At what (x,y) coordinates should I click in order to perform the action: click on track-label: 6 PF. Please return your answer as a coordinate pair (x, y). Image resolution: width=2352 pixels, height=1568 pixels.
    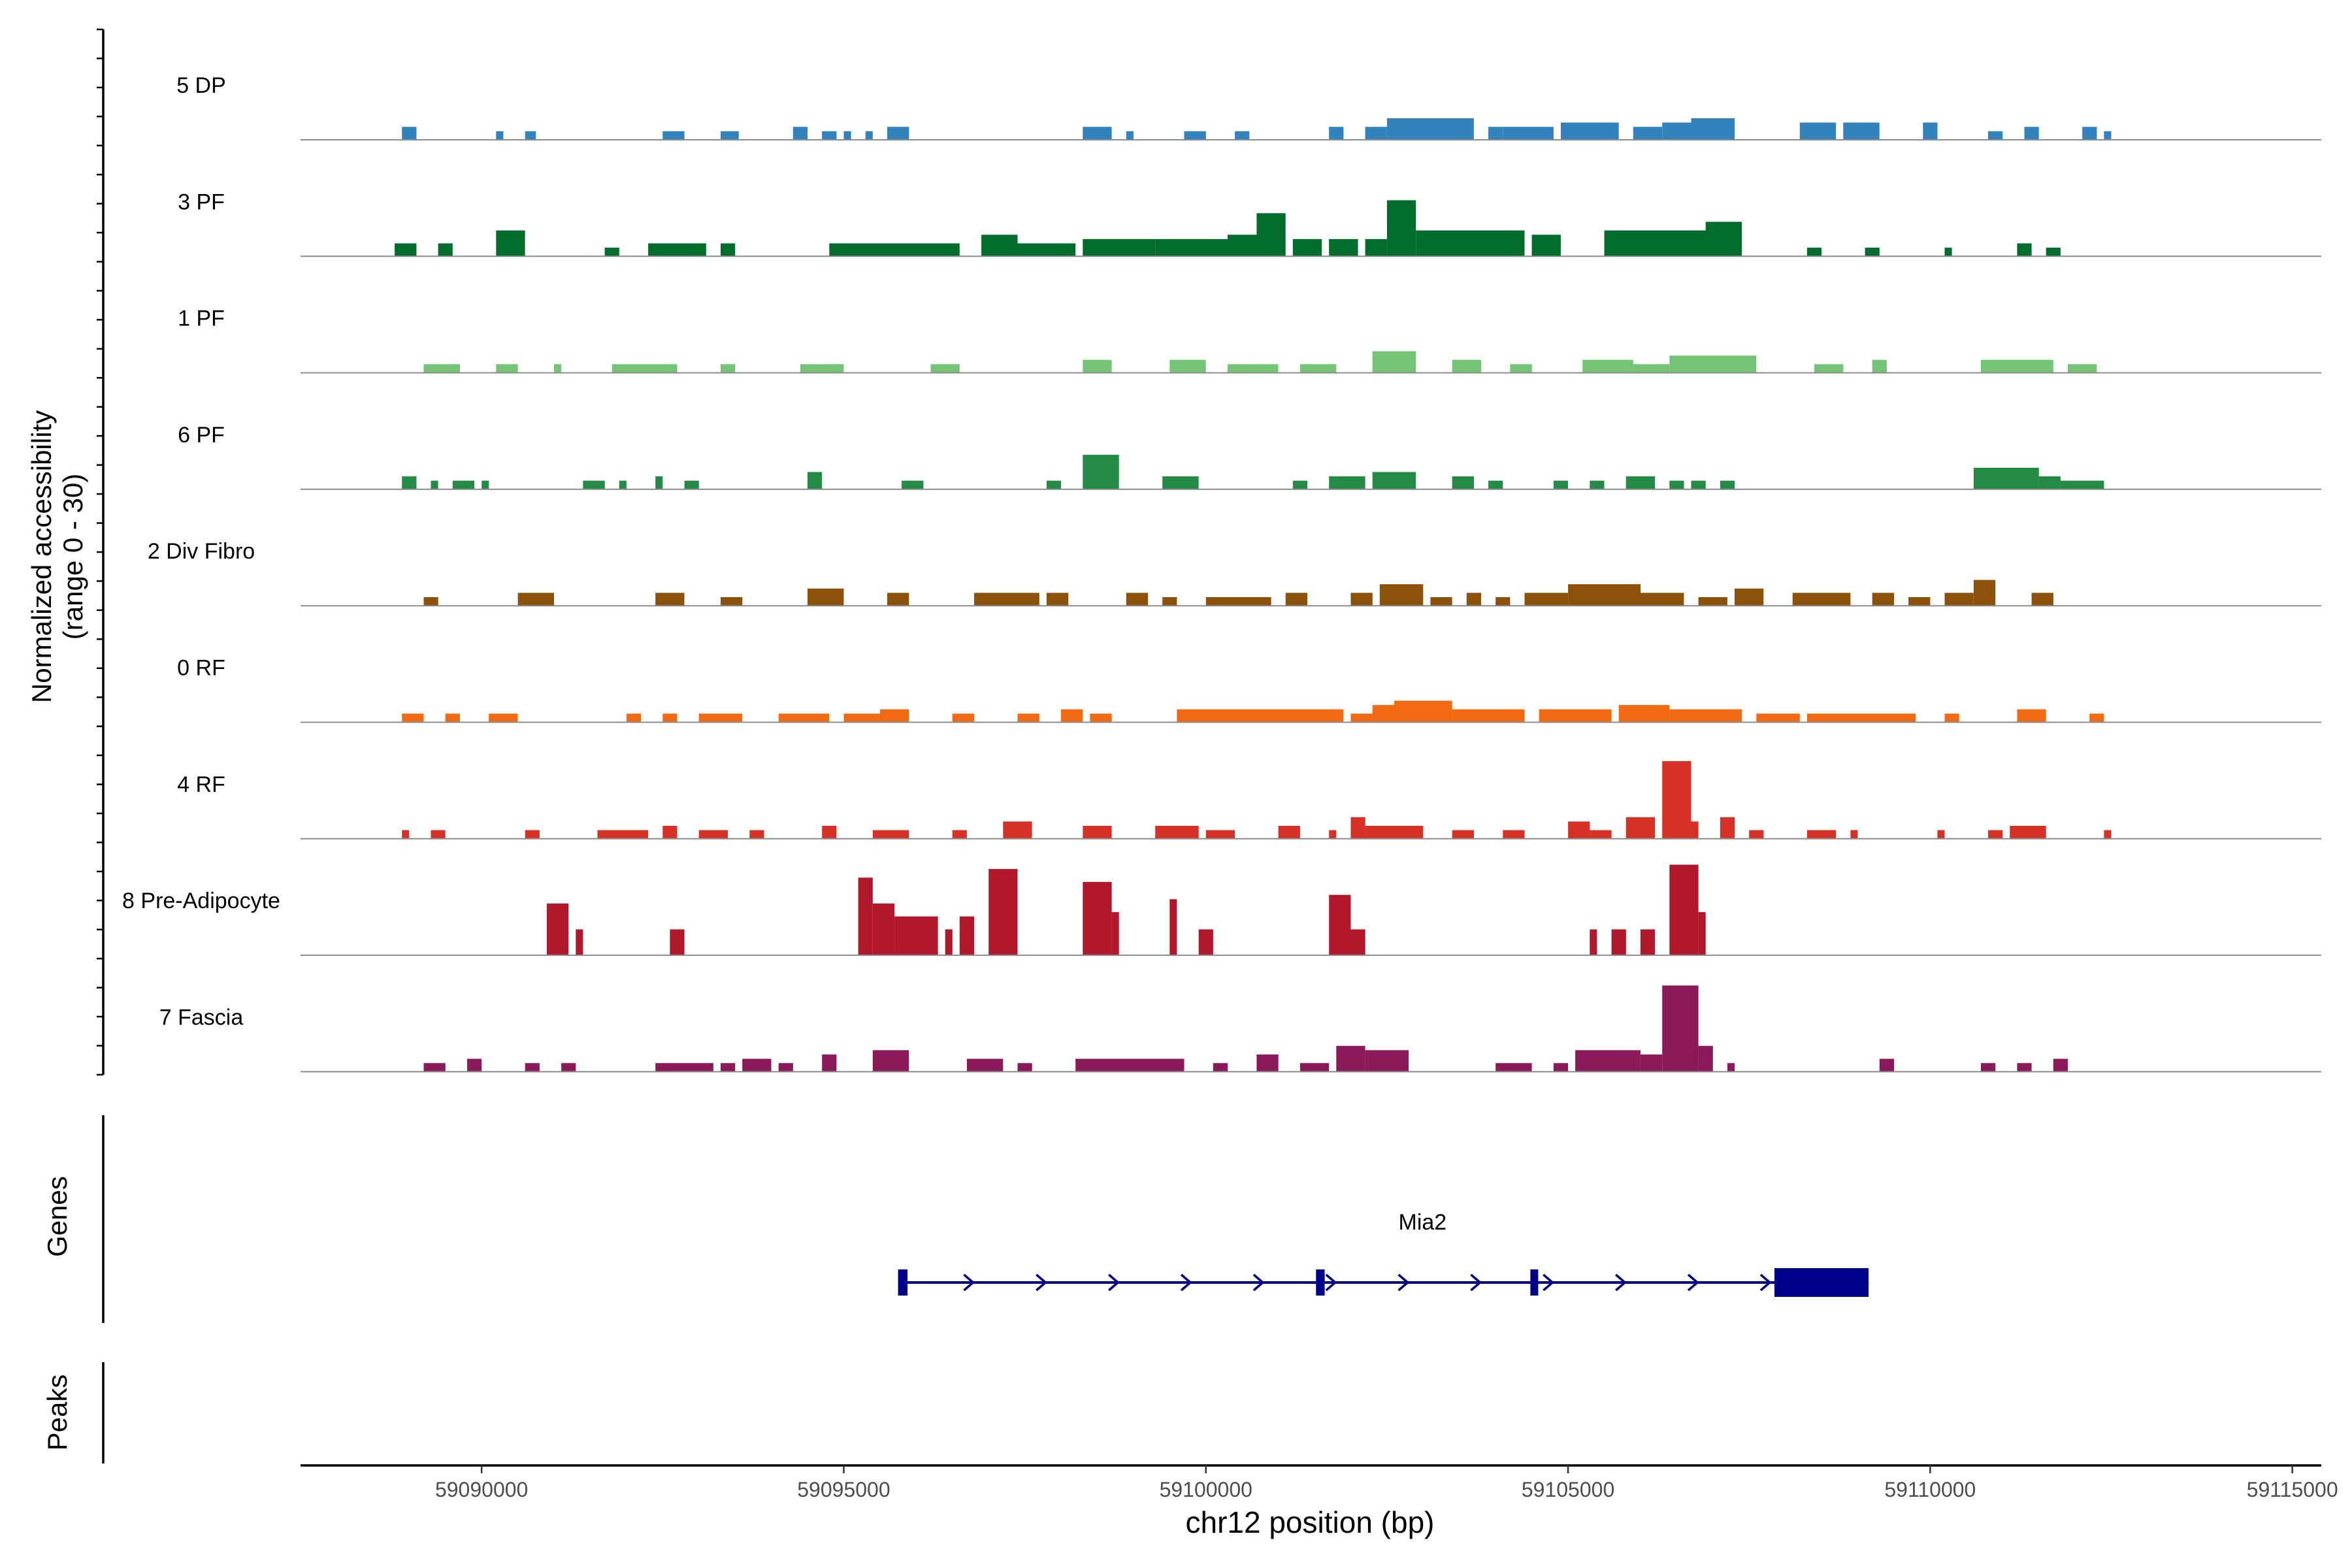
    Looking at the image, I should click on (201, 435).